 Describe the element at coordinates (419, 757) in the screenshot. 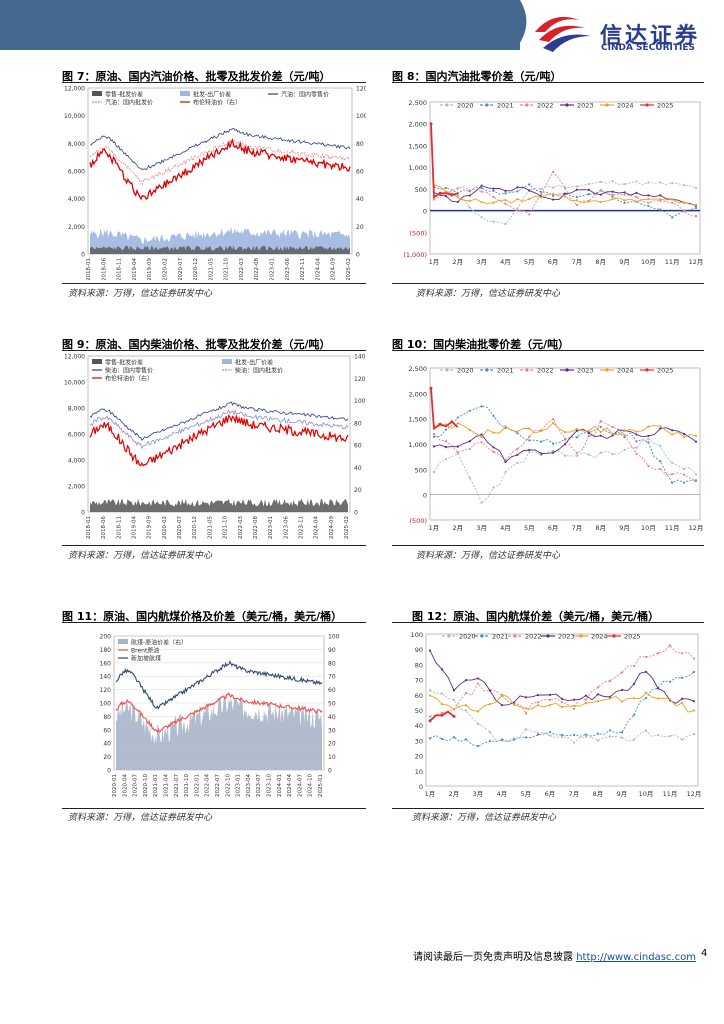

I see `fig12-y-tick-label: 20` at that location.